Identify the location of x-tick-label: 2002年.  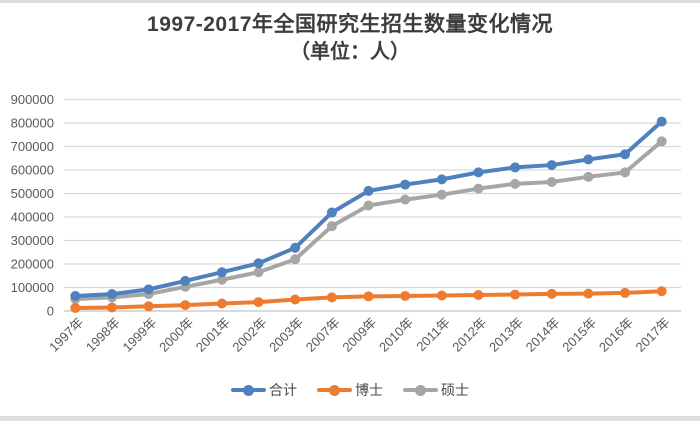
(249, 335).